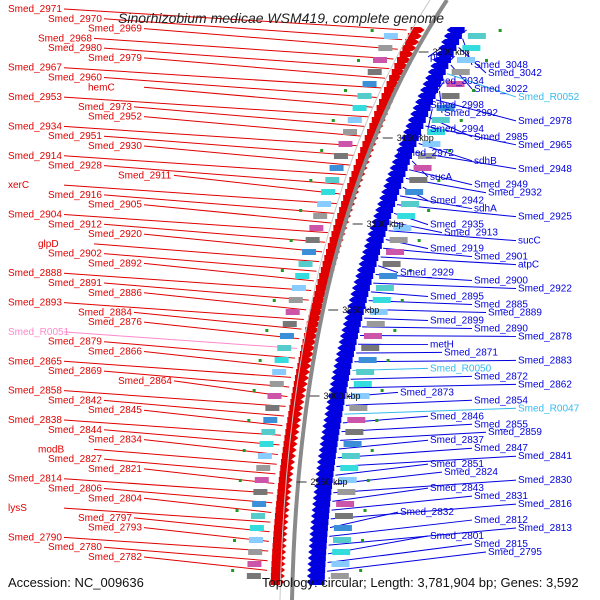 This screenshot has width=600, height=600. Describe the element at coordinates (115, 528) in the screenshot. I see `gene-label: Smed_2793` at that location.